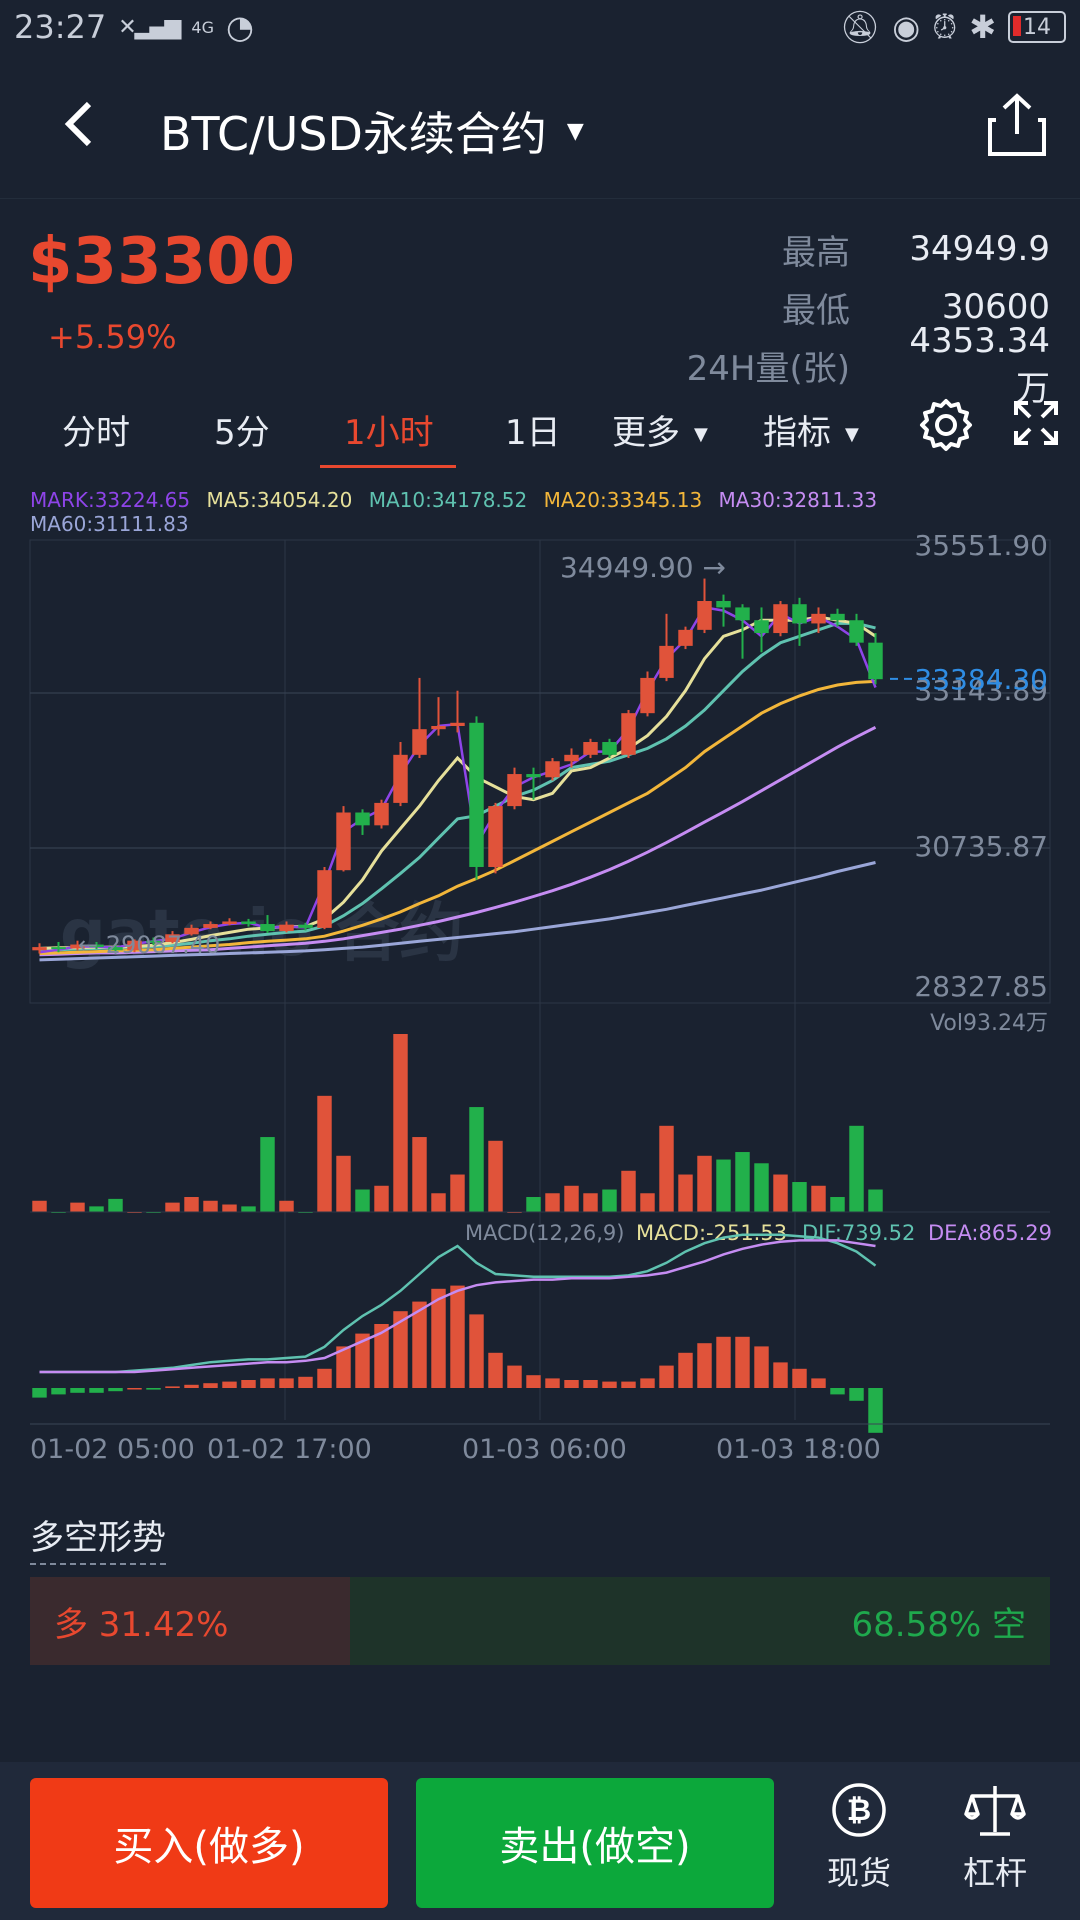  What do you see at coordinates (457, 911) in the screenshot?
I see `ma-line-ma60` at bounding box center [457, 911].